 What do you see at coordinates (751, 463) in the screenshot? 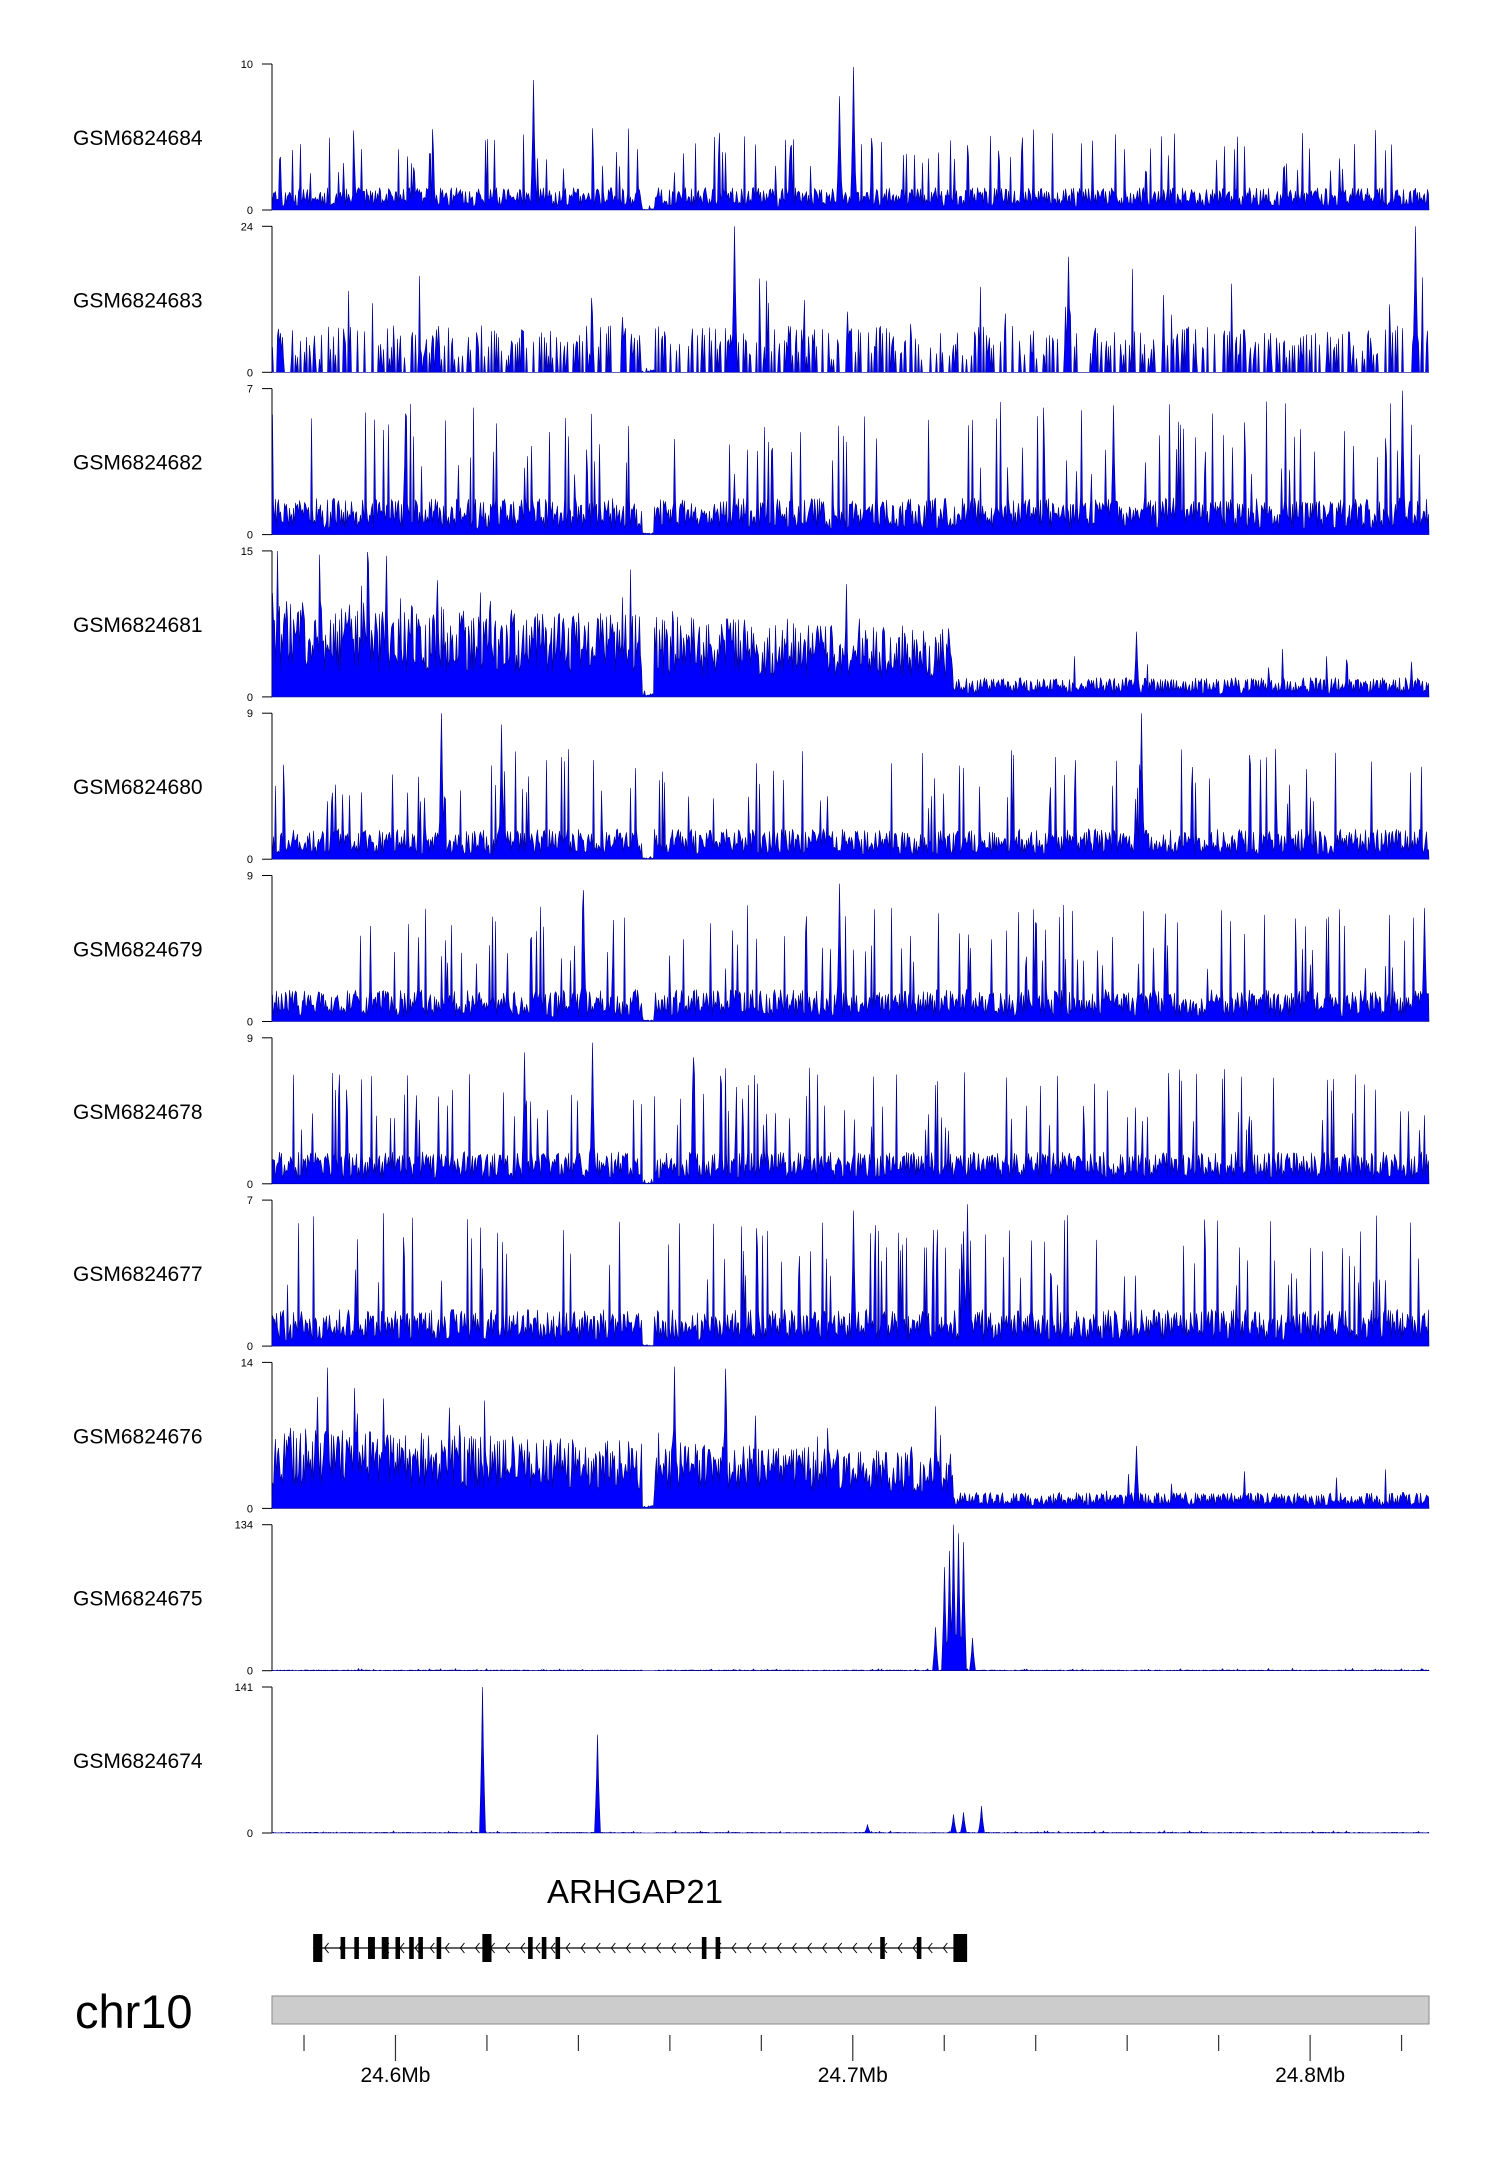
I see `track-GSM6824682: GSM6824682 7 0` at bounding box center [751, 463].